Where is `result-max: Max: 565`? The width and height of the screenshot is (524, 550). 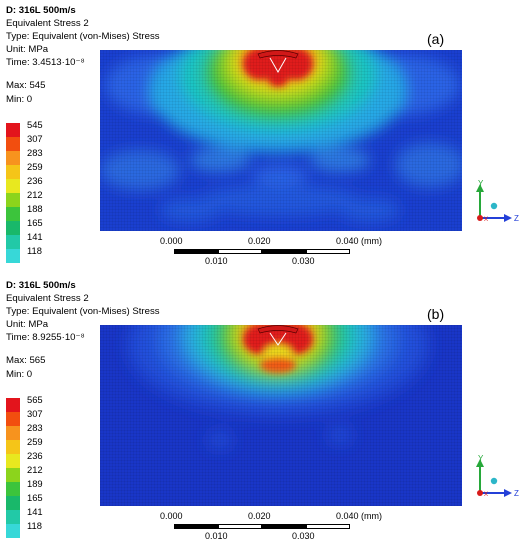 result-max: Max: 565 is located at coordinates (26, 361).